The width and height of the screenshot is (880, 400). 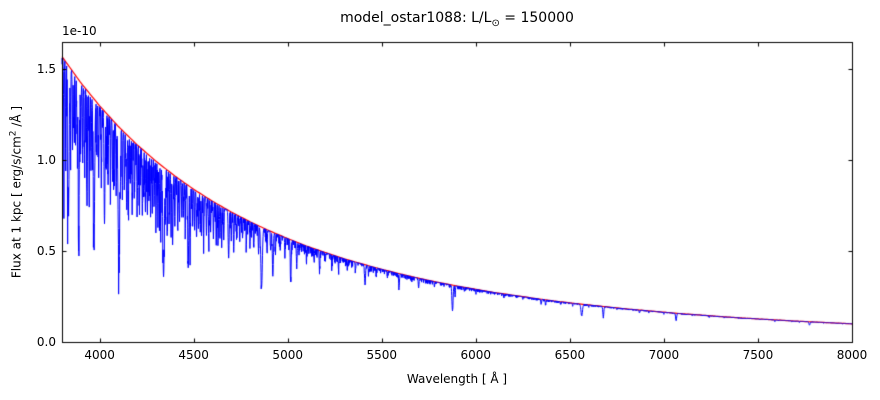 I want to click on x-tick-label: 5000, so click(x=287, y=355).